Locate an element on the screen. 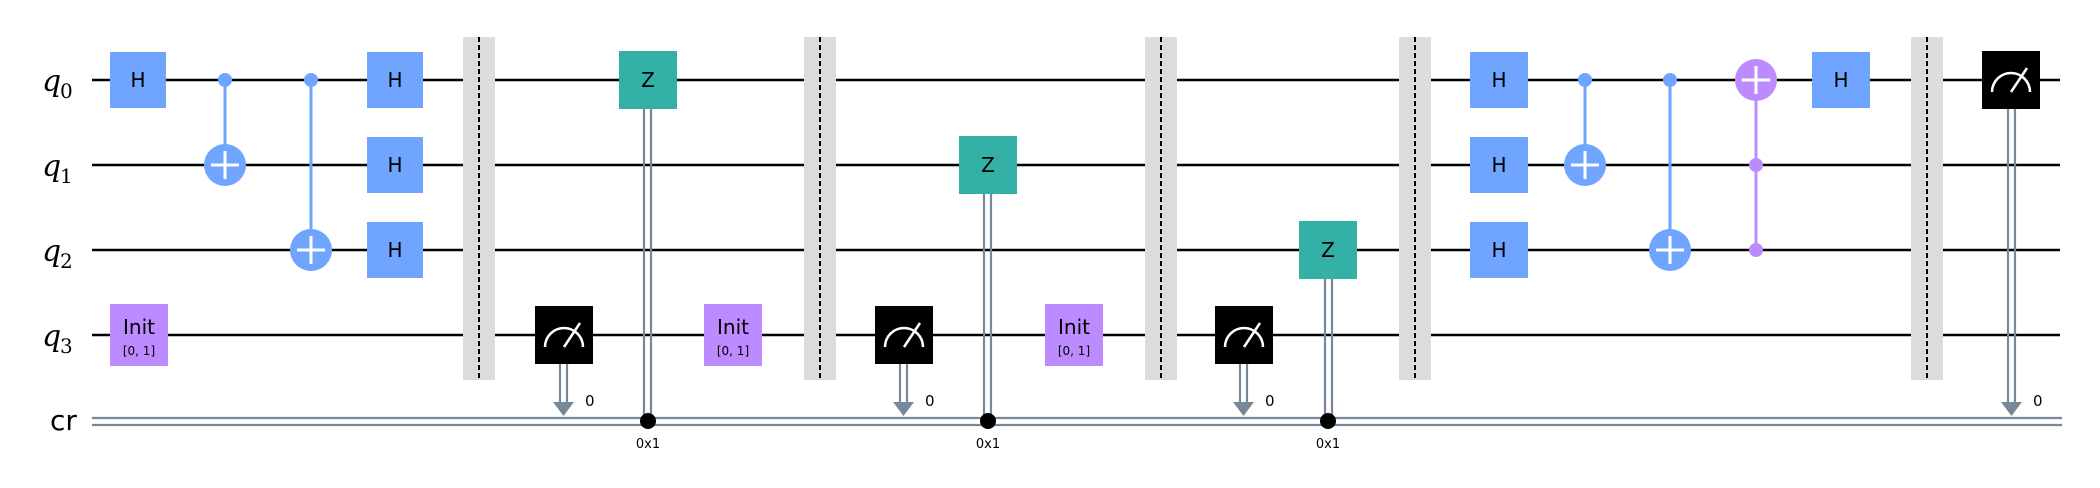  qubit-label-q3-index: 3 is located at coordinates (66, 346).